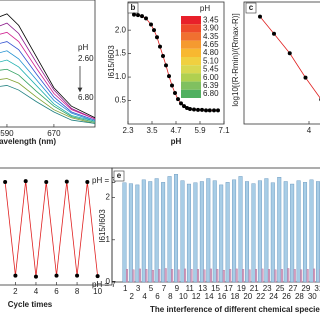 Image resolution: width=320 pixels, height=320 pixels. I want to click on panel-label: c, so click(251, 7).